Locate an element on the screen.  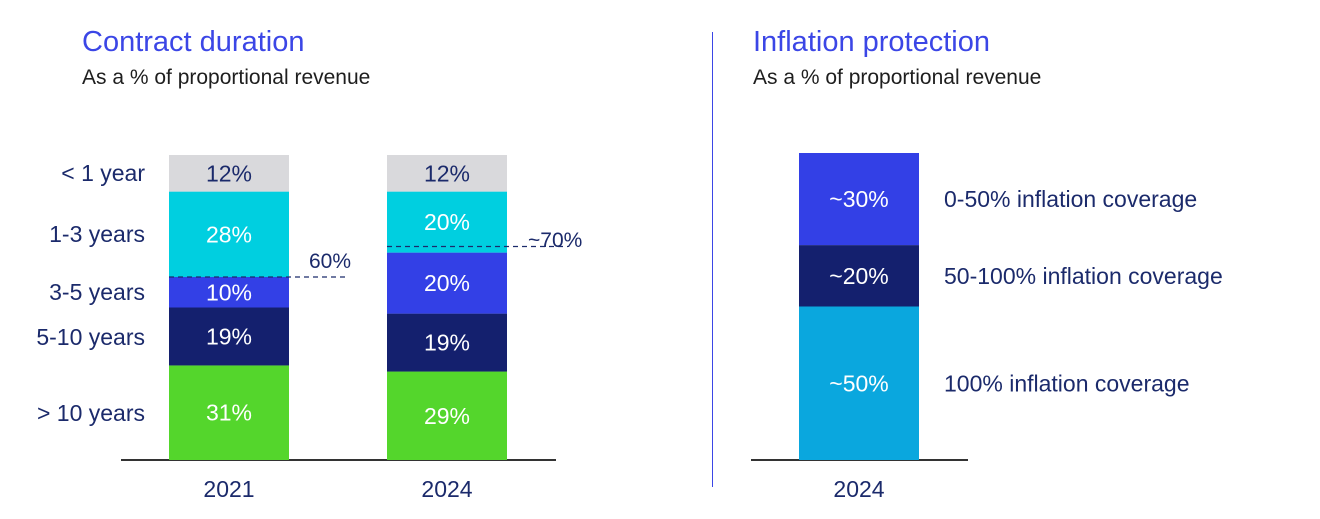
bar-segment-2024-100-inflation-coverage is located at coordinates (859, 383).